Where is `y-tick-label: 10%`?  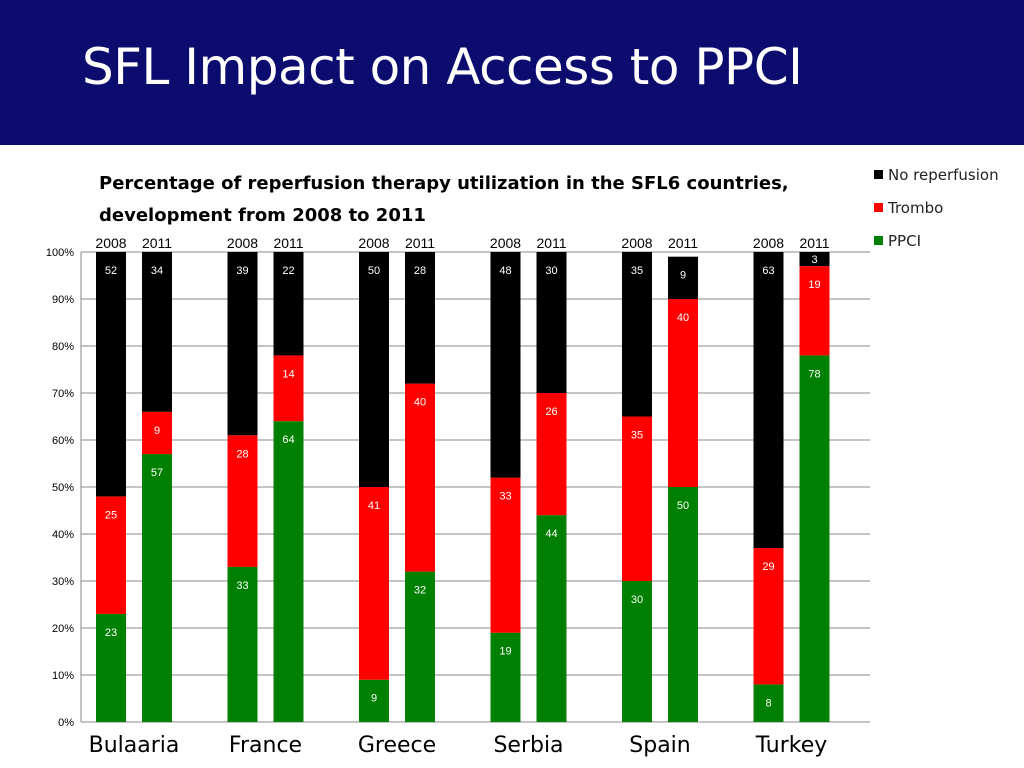 y-tick-label: 10% is located at coordinates (63, 676).